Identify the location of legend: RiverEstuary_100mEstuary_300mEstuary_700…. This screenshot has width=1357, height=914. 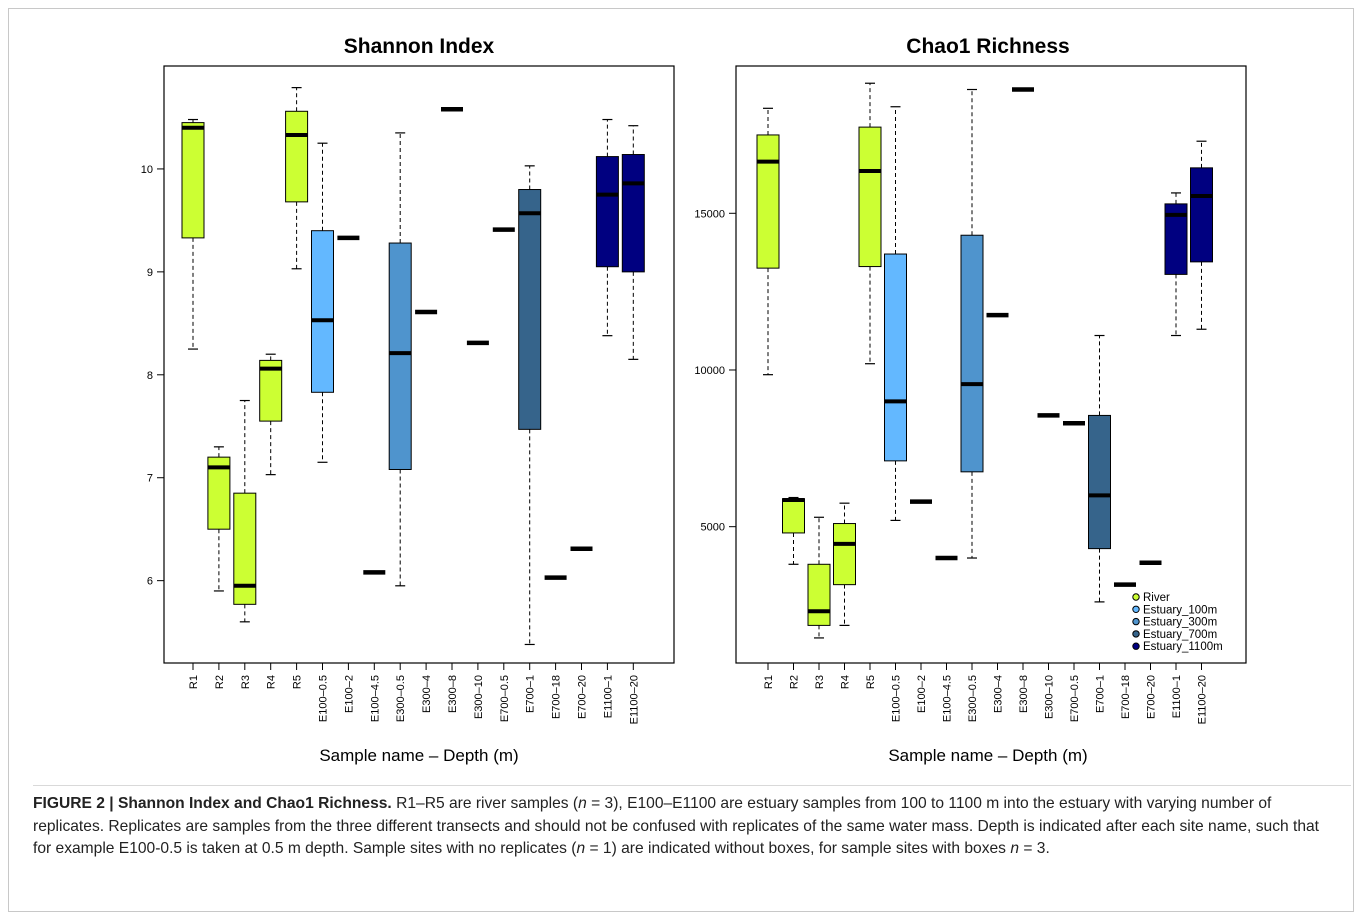
(1177, 622).